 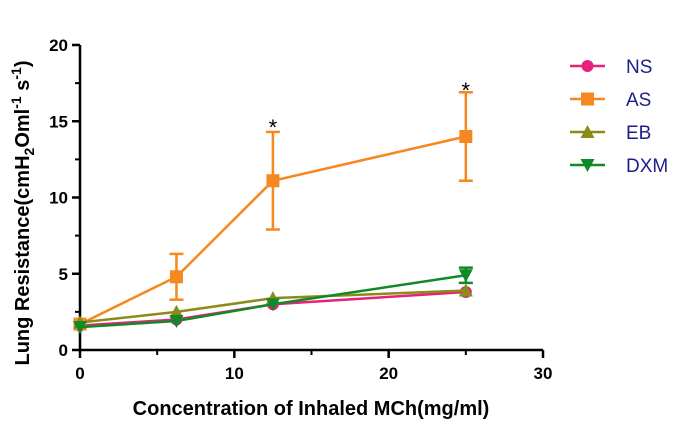 What do you see at coordinates (610, 133) in the screenshot?
I see `legend-item-eb: EB` at bounding box center [610, 133].